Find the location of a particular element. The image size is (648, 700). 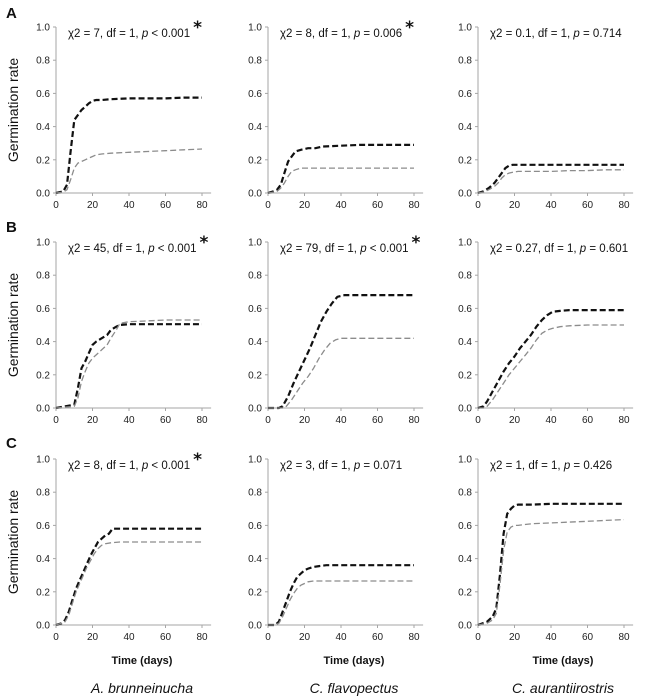

stat-part: χ2 = 79, df = 1, is located at coordinates (320, 249).